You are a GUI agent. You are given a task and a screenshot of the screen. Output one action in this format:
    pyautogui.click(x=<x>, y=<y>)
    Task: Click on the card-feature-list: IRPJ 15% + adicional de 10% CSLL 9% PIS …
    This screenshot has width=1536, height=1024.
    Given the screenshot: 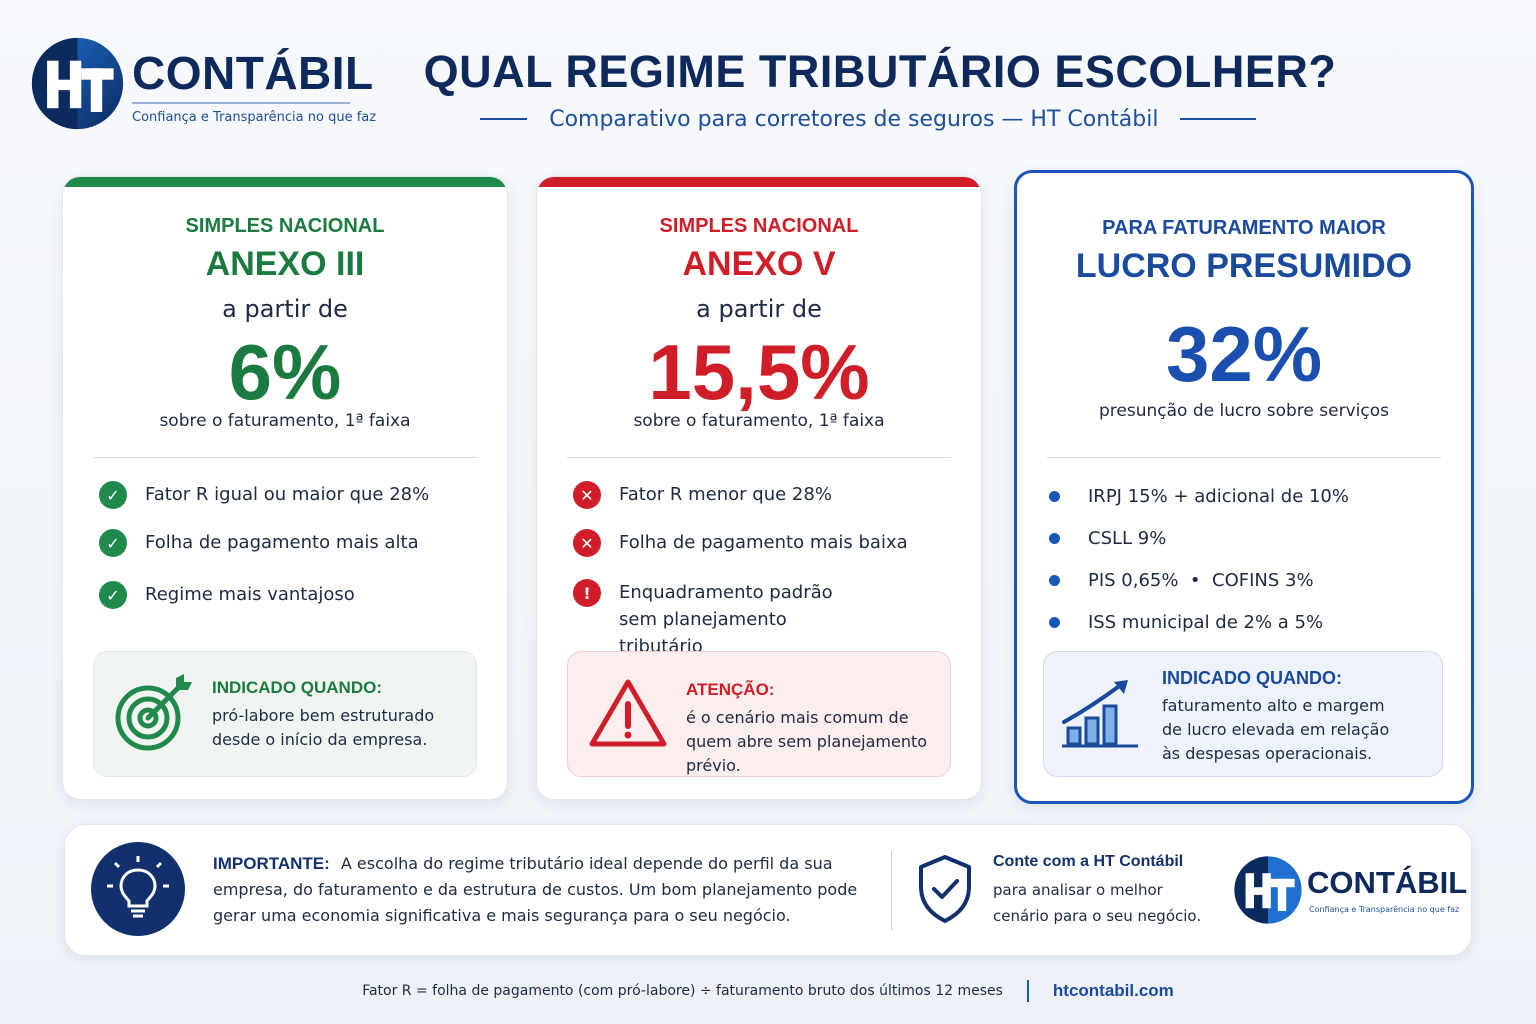 What is the action you would take?
    pyautogui.click(x=1244, y=559)
    